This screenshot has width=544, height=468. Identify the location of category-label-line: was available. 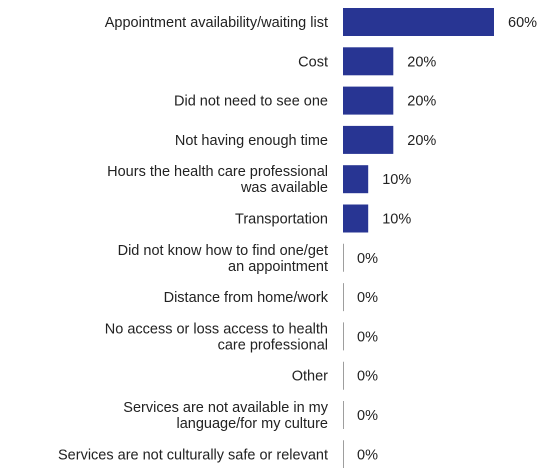
(284, 188).